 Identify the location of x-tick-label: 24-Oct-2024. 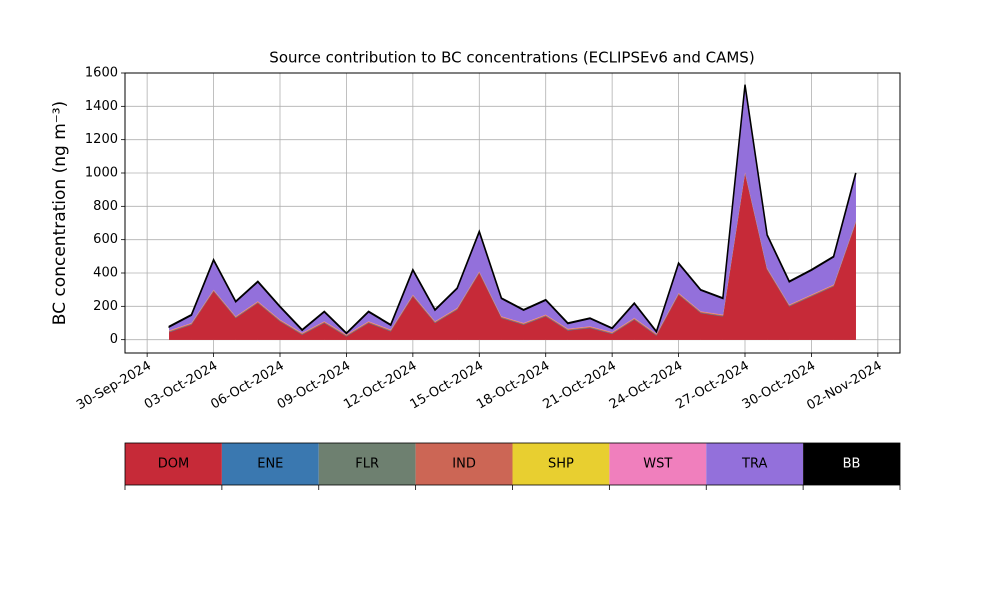
(646, 386).